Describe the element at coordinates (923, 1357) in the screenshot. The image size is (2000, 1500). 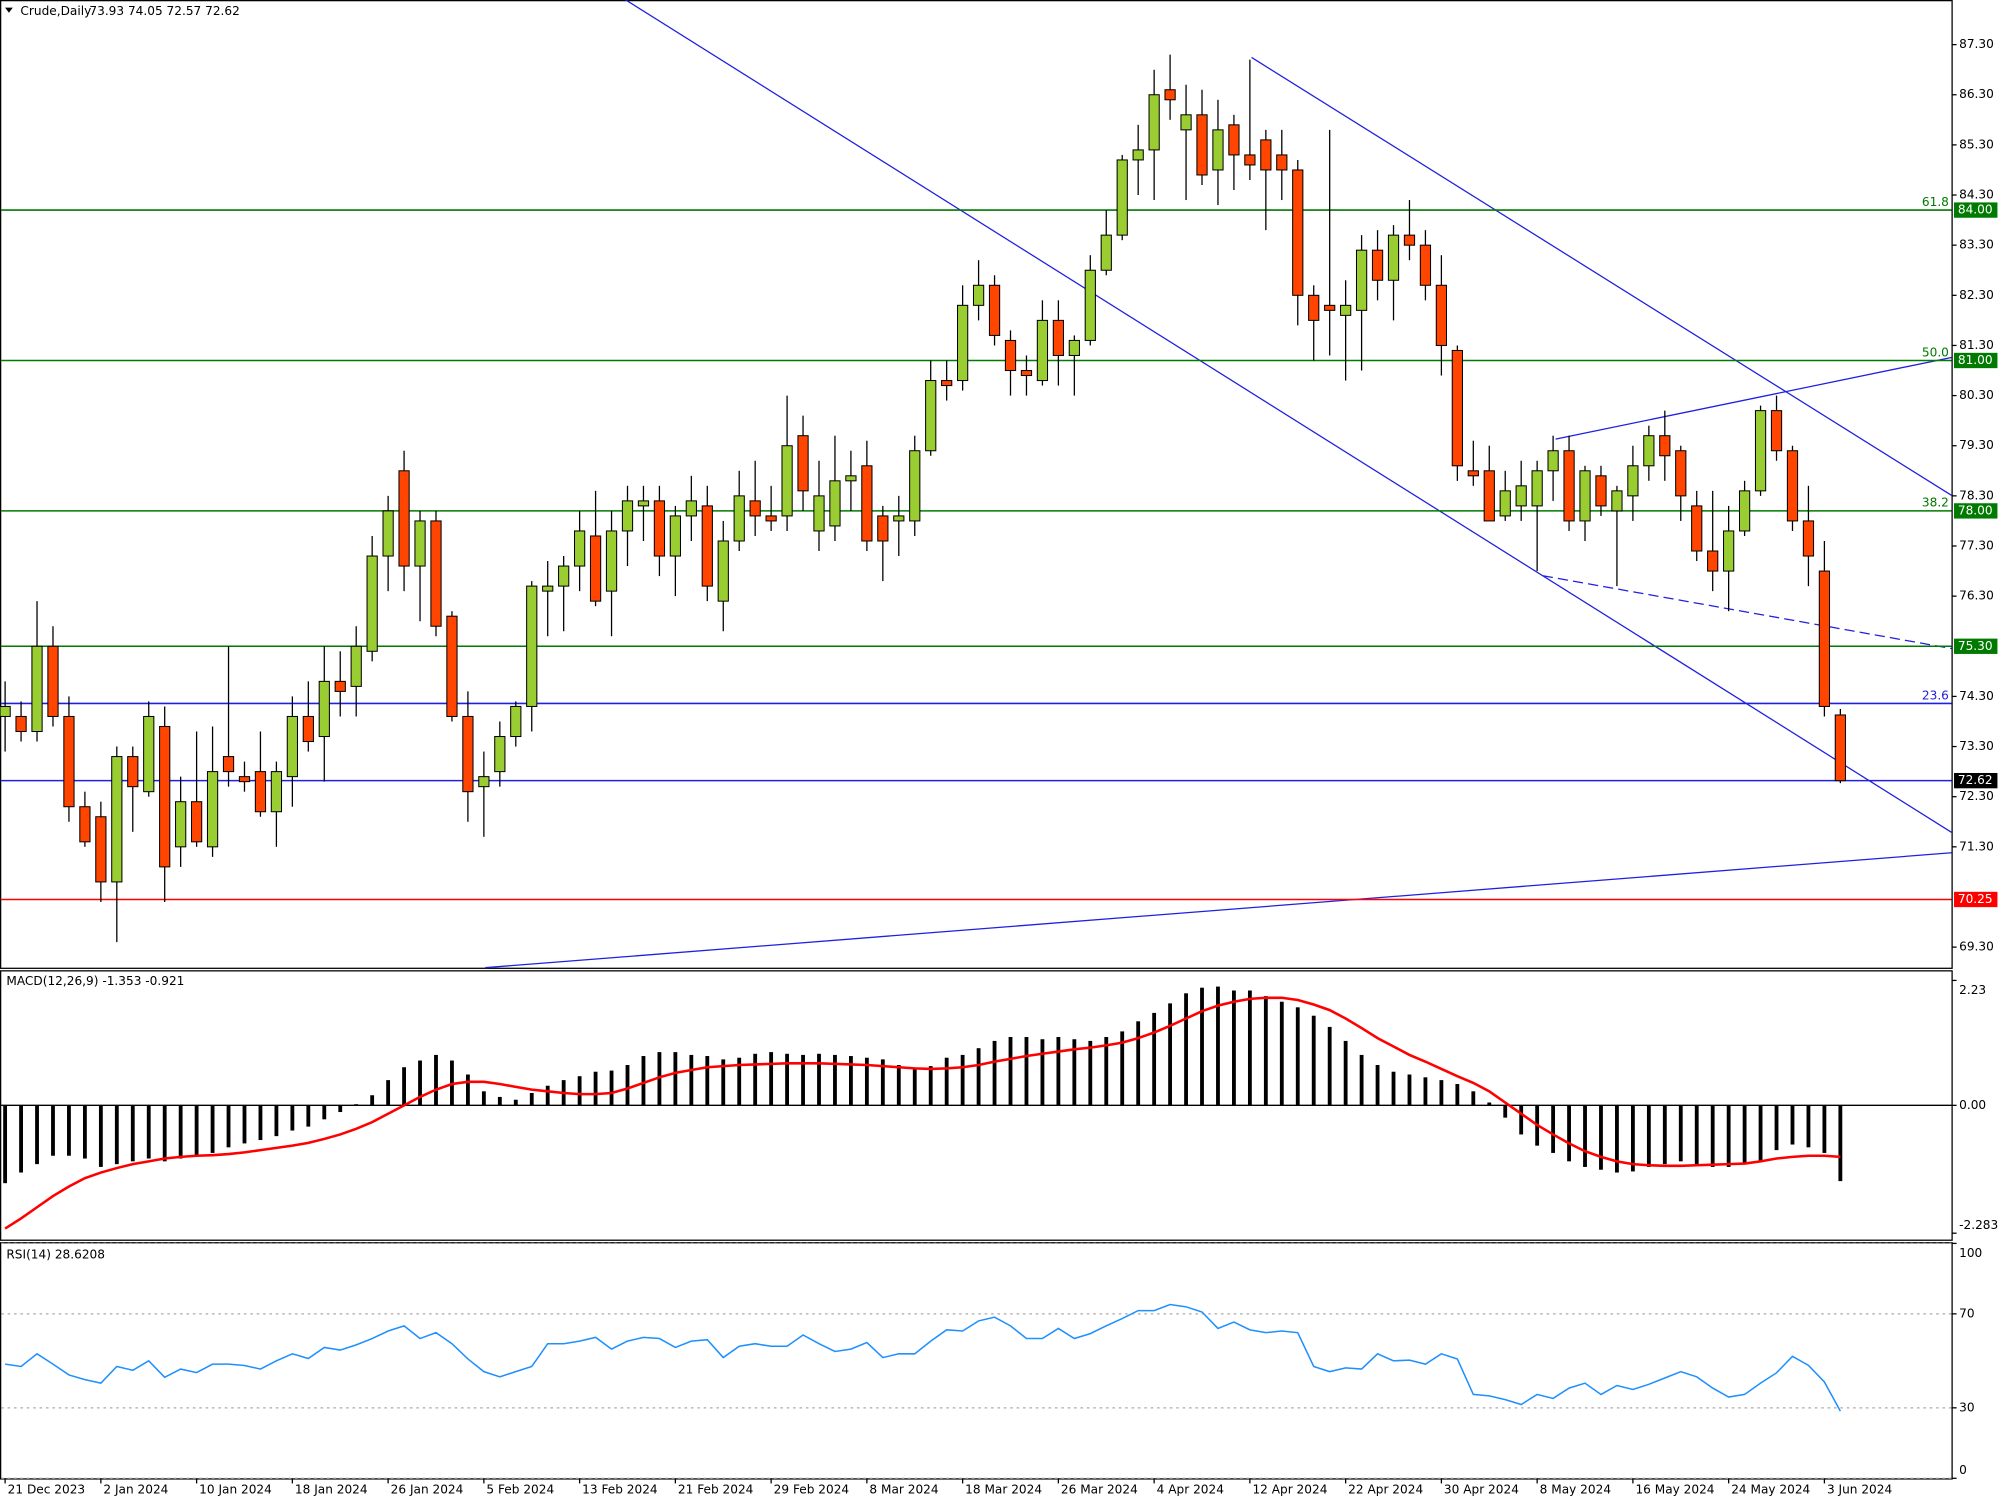
I see `rsi-line` at that location.